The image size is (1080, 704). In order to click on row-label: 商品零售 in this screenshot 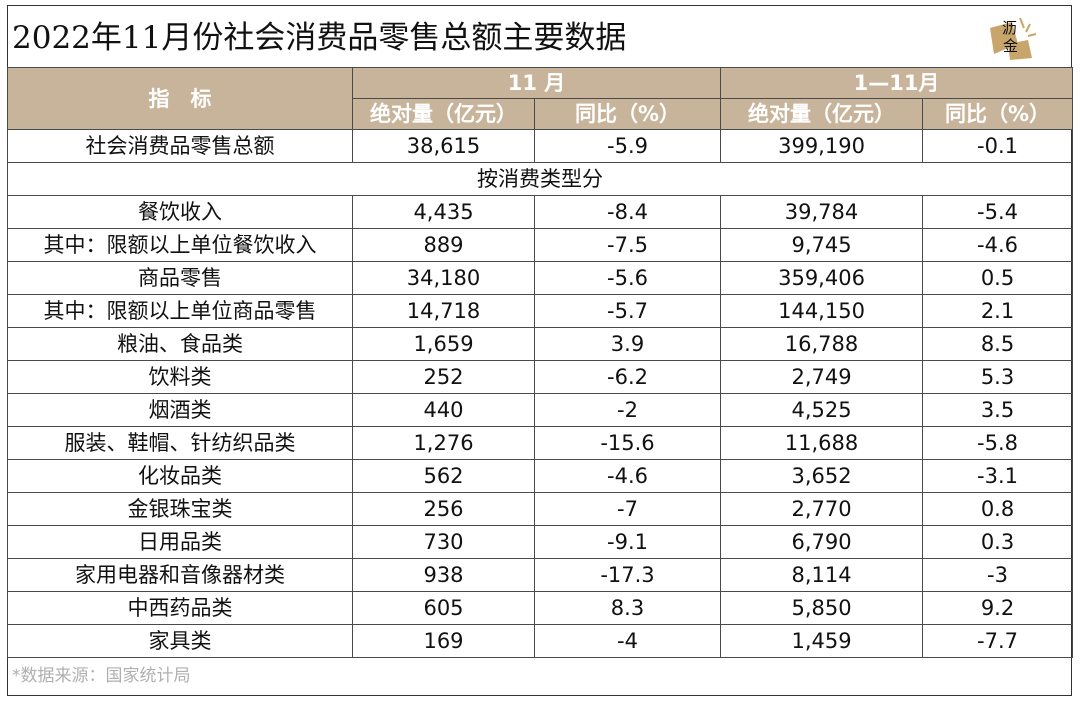, I will do `click(180, 278)`.